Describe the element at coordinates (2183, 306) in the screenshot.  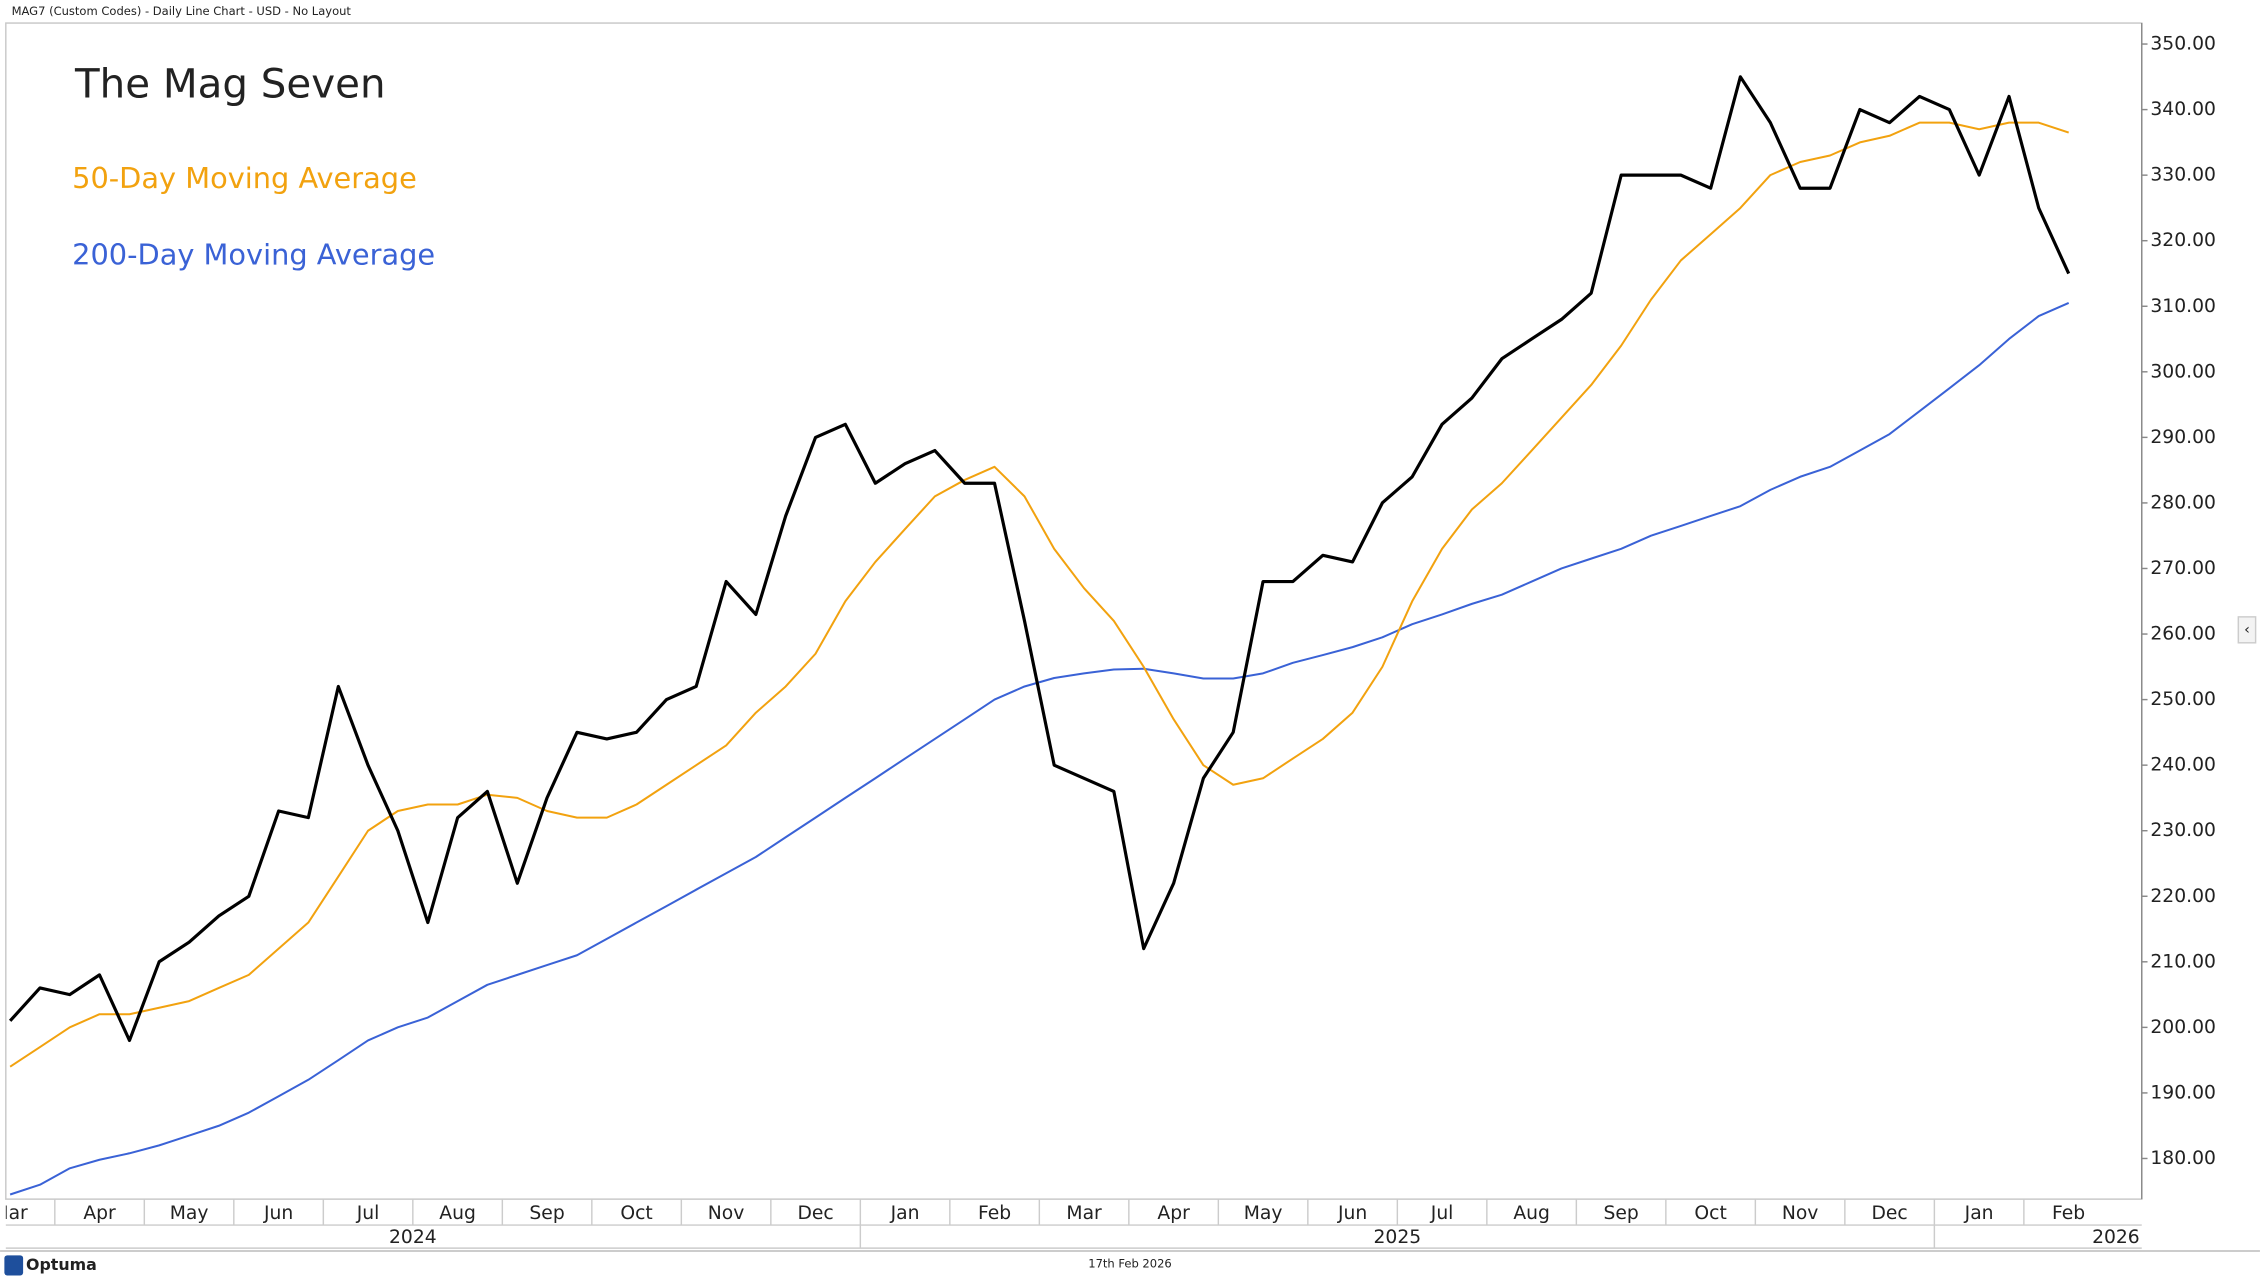
I see `y-tick-label: 310.00` at that location.